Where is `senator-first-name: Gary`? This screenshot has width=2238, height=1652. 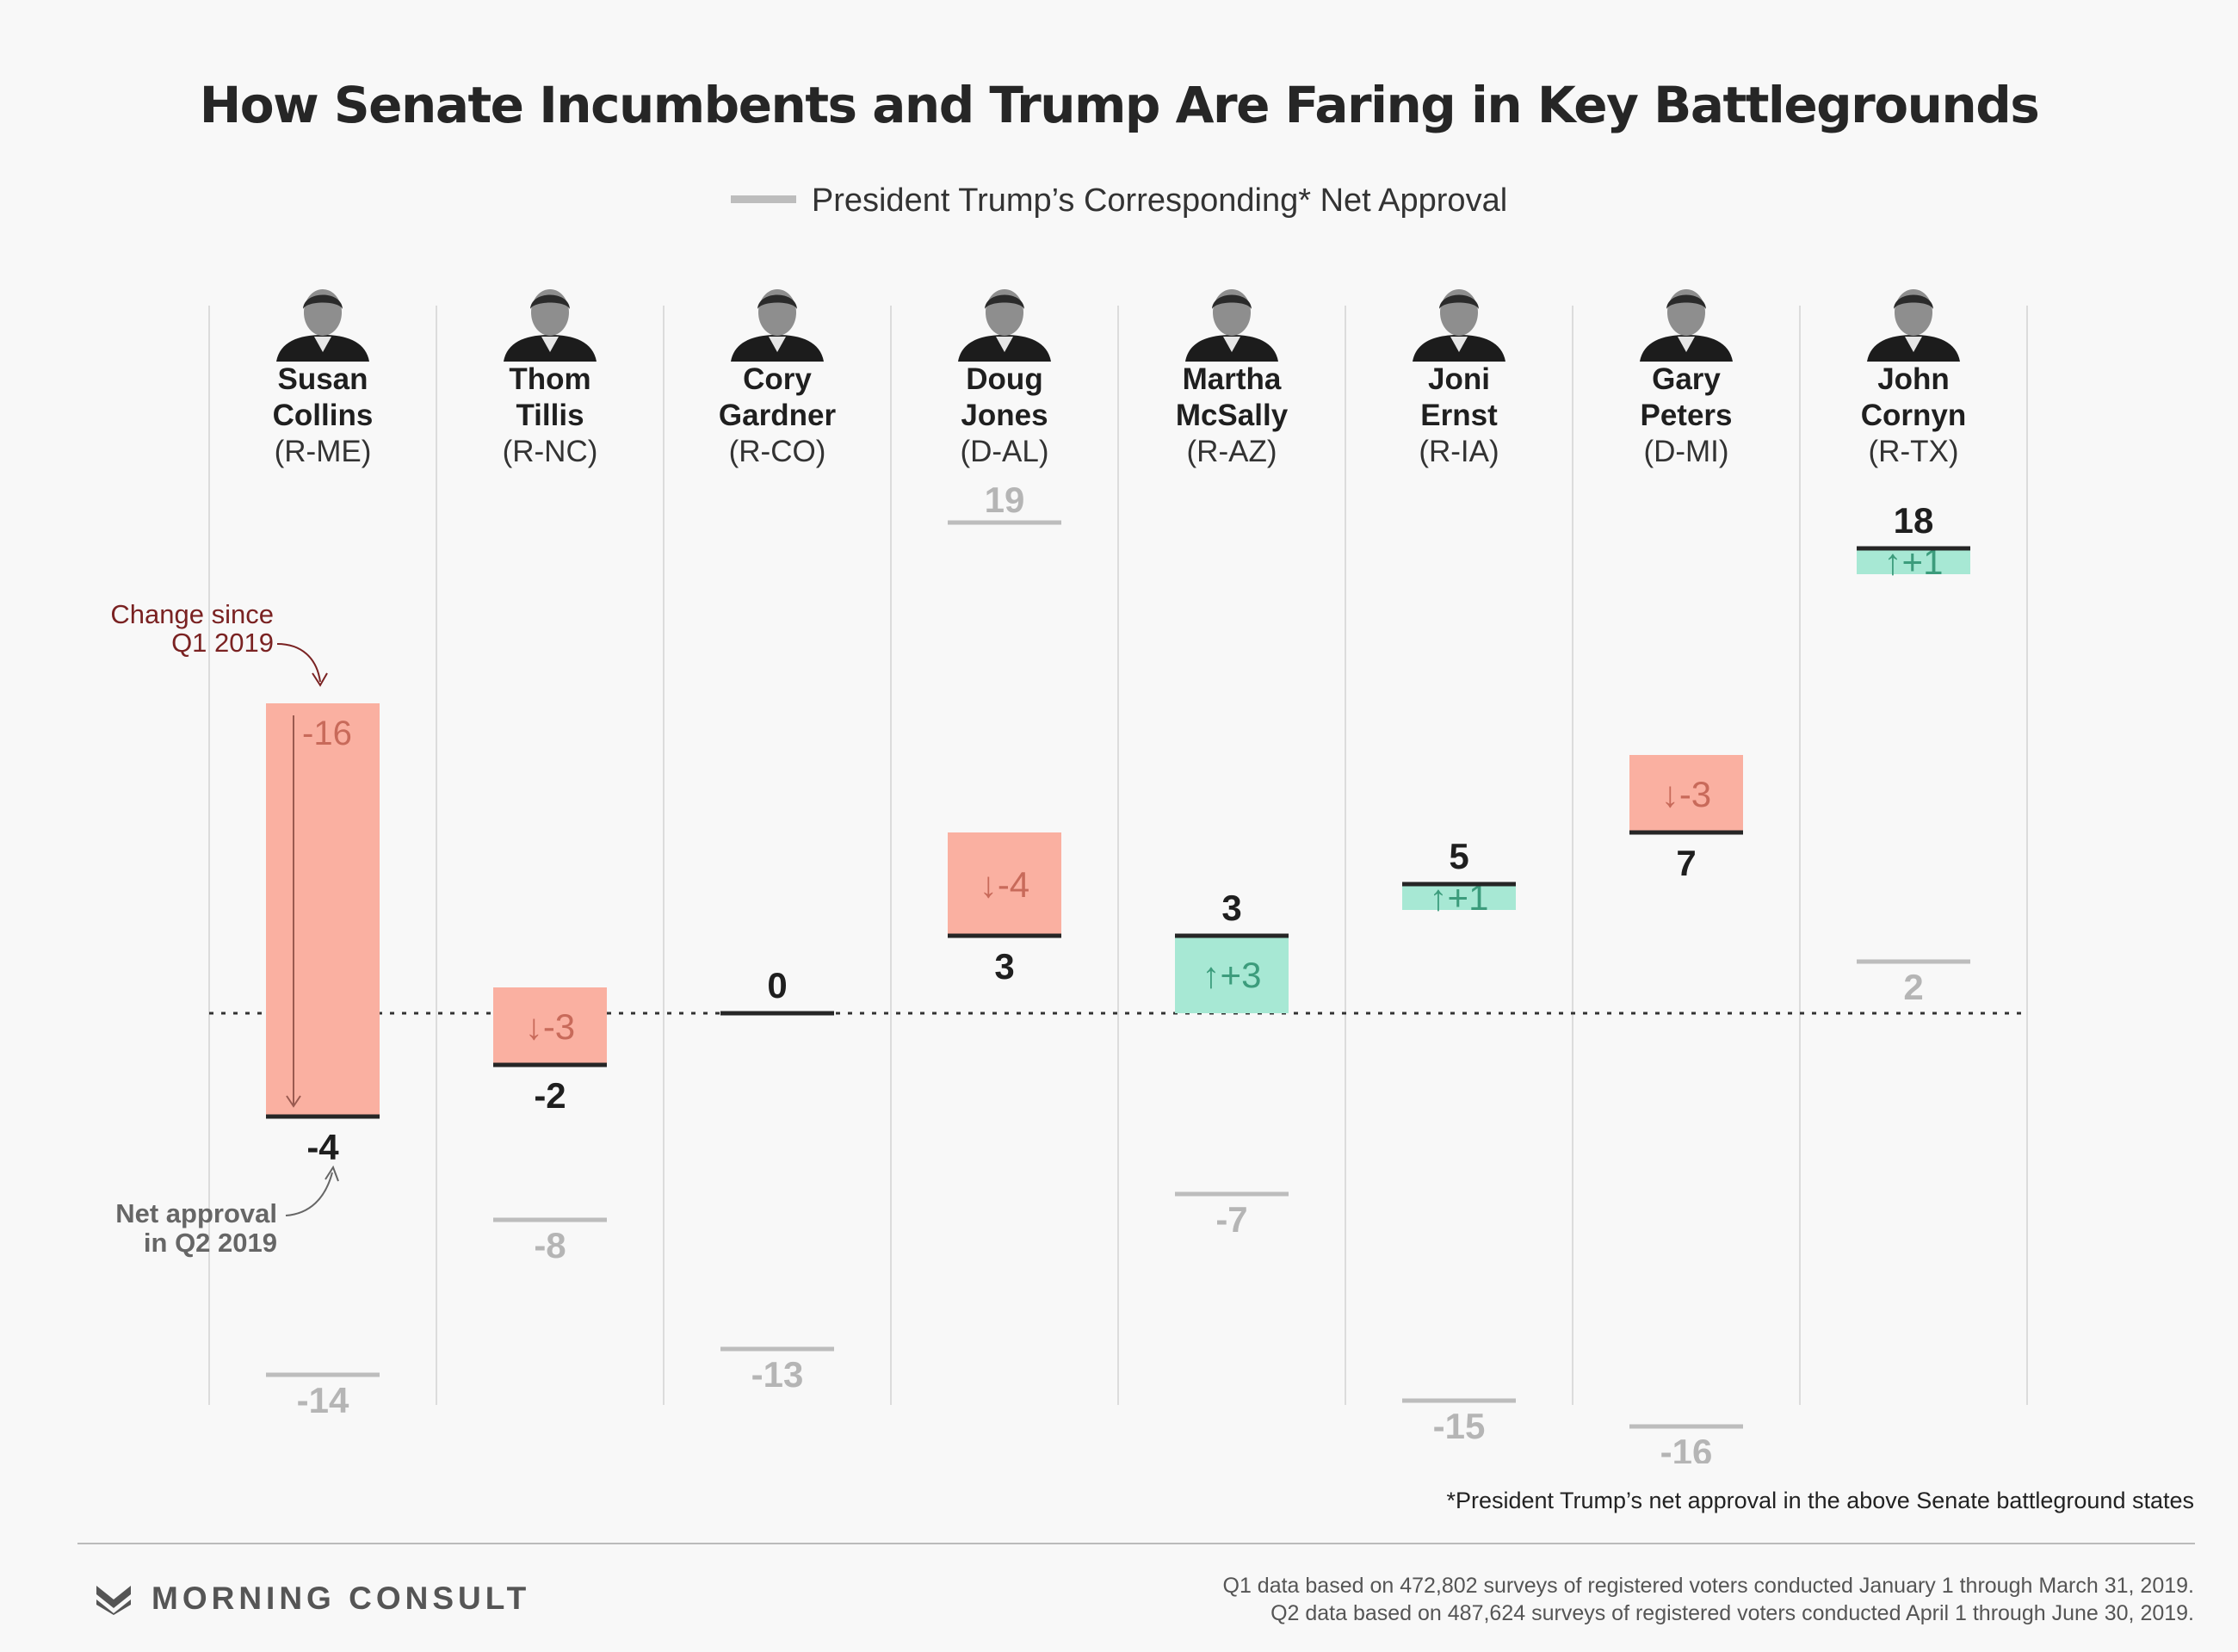
senator-first-name: Gary is located at coordinates (1686, 379).